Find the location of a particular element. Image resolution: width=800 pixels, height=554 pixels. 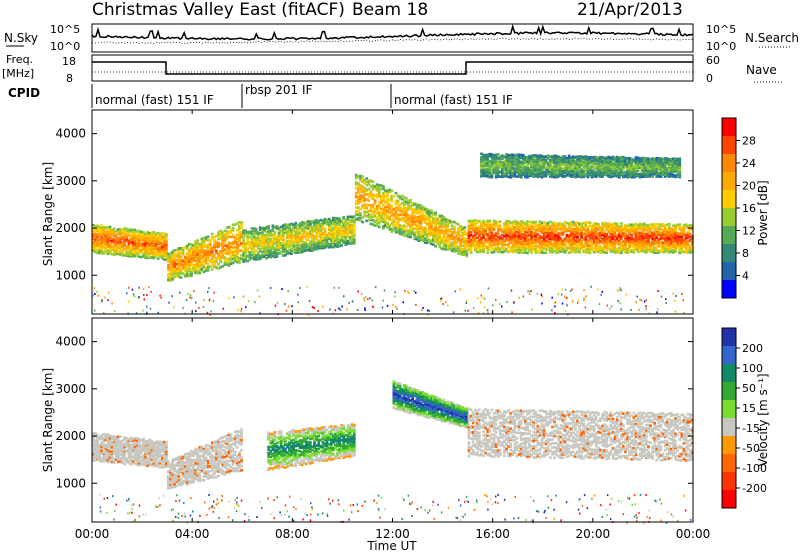

station-title: Christmas Valley East (fitACF) is located at coordinates (218, 10).